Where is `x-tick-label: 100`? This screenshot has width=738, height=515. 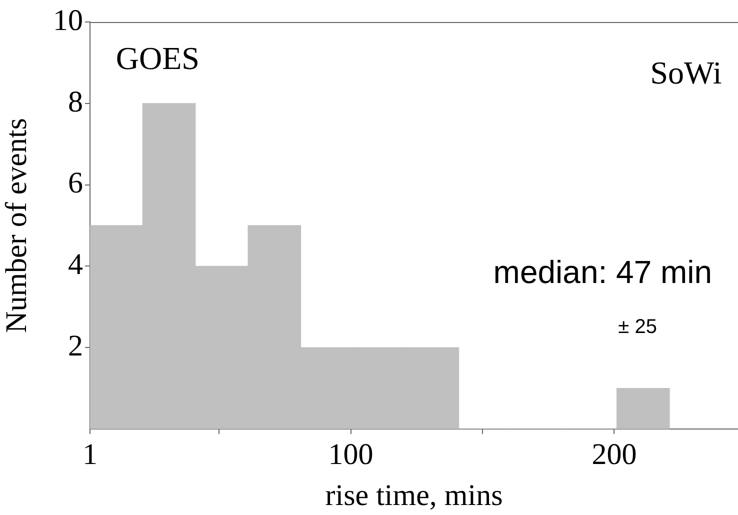 x-tick-label: 100 is located at coordinates (351, 454).